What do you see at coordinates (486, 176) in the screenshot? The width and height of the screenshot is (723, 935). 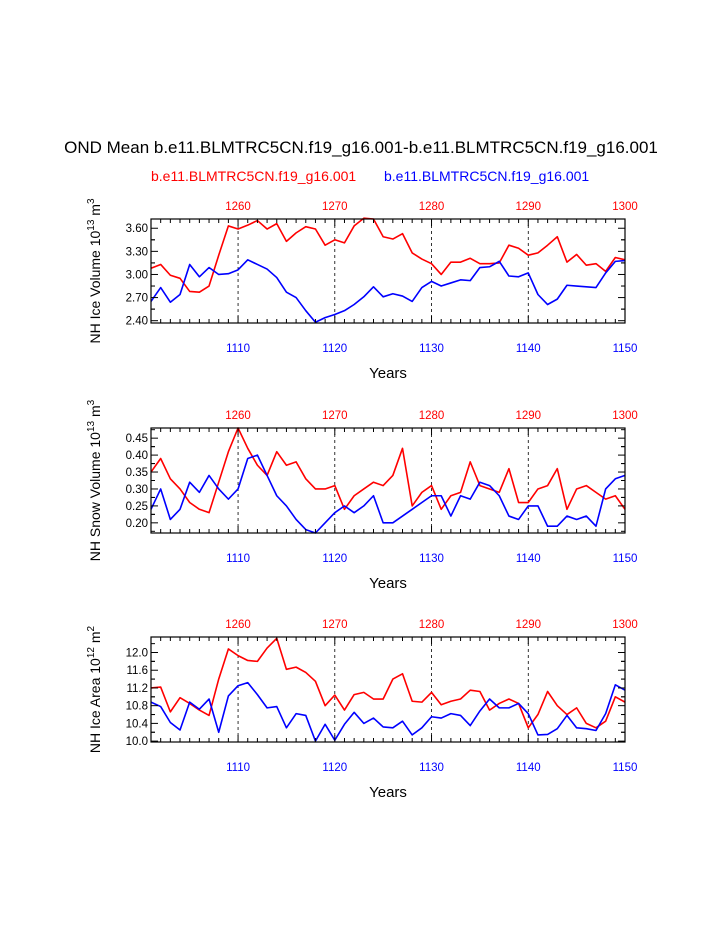 I see `subtitle-right: b.e11.BLMTRC5CN.f19_g16.001` at bounding box center [486, 176].